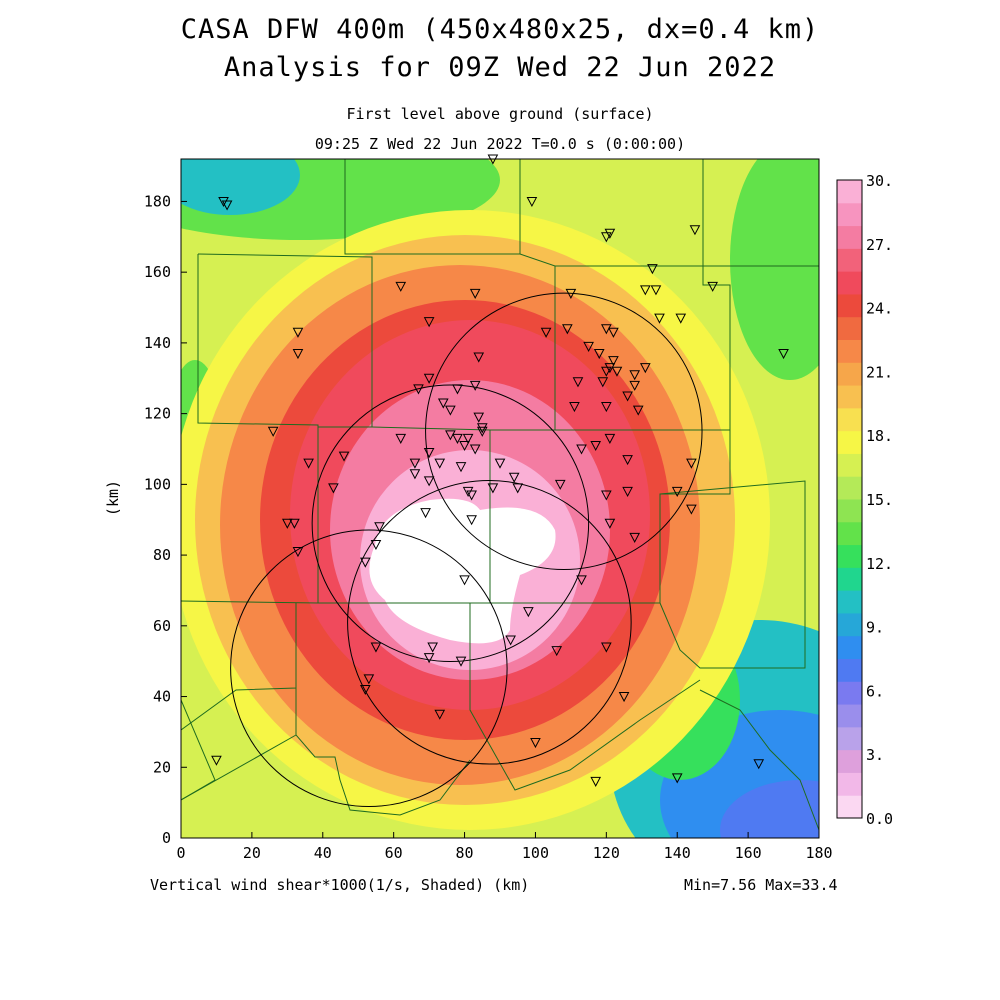  I want to click on plot-title: CASA DFW 400m (450x480x25, dx=0.4 km), so click(500, 29).